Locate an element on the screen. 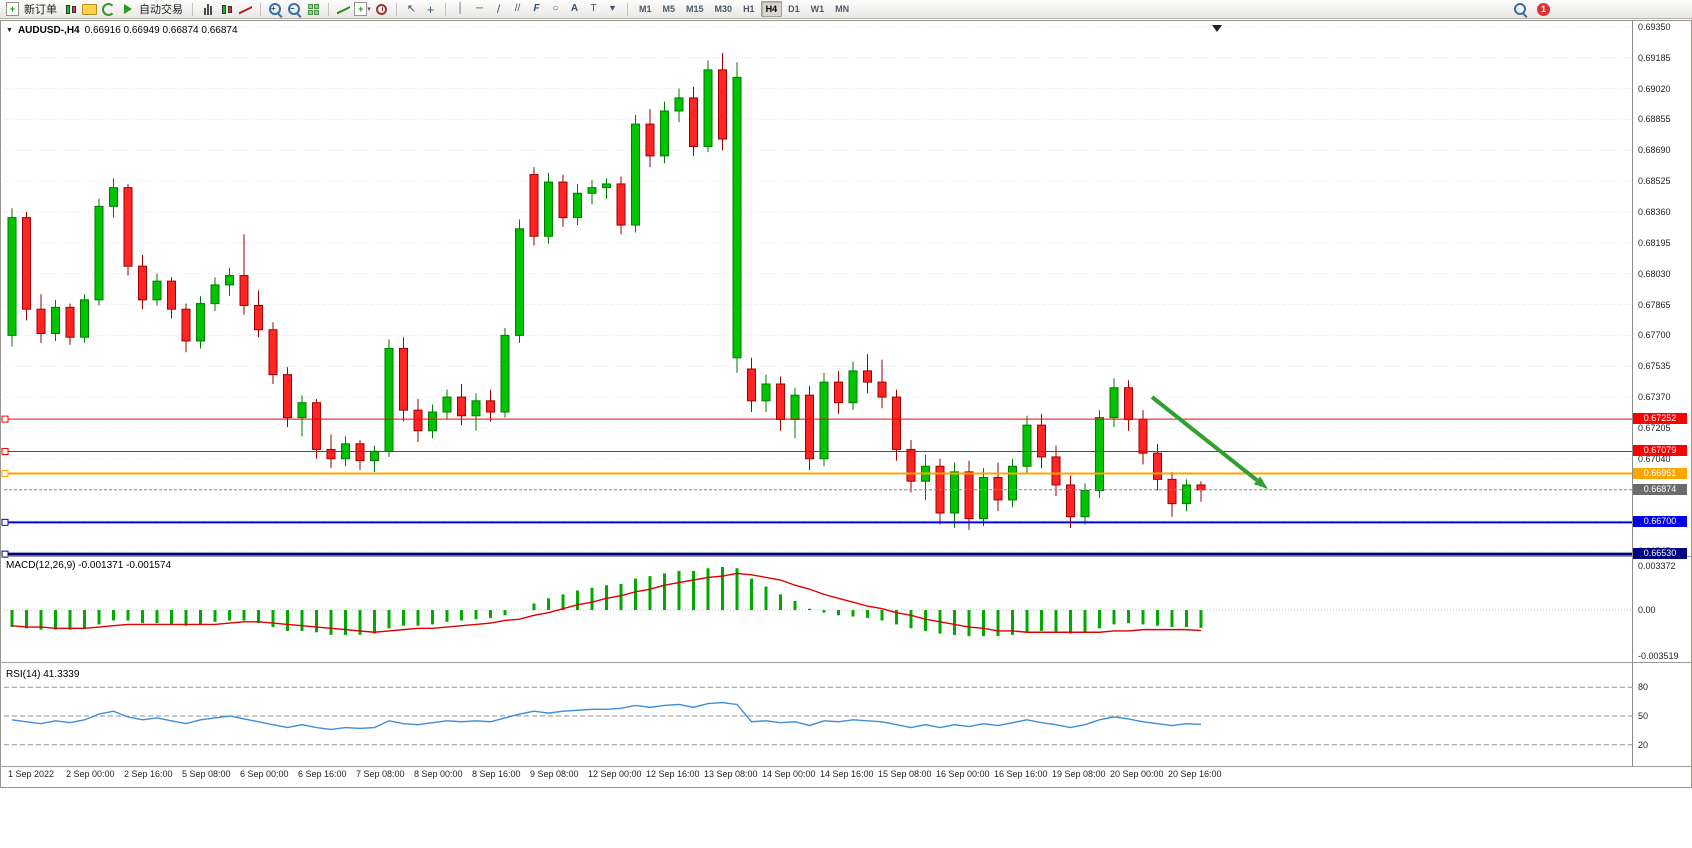  zoom-in-button: + is located at coordinates (275, 9).